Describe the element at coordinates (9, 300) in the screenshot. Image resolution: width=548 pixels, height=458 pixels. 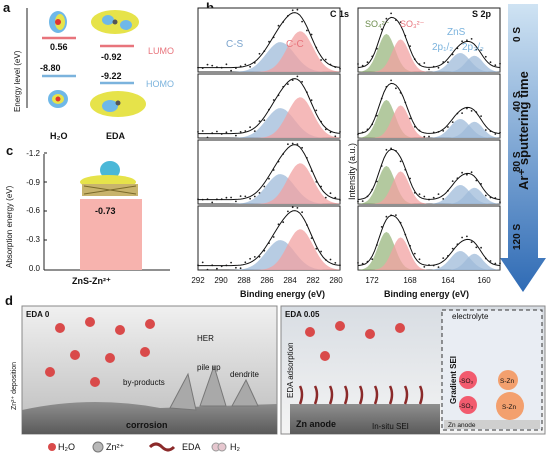
I see `panel-label-d: d` at that location.